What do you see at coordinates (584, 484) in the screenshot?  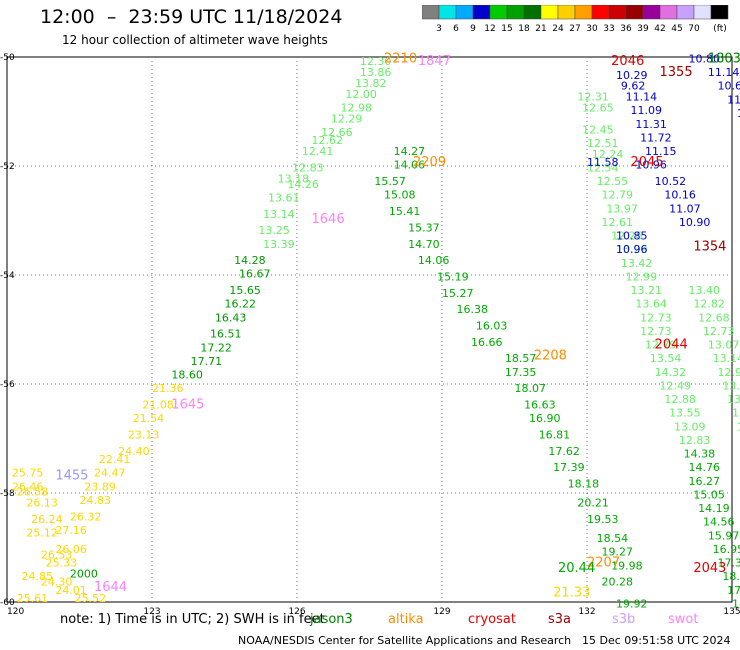 I see `wave-height-label: 18.18` at bounding box center [584, 484].